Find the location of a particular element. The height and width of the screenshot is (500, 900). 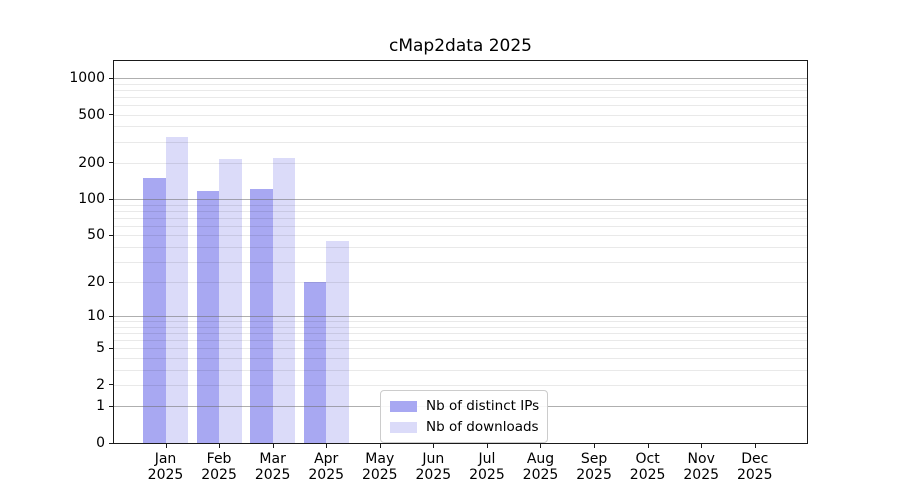

bar-apr-downloads is located at coordinates (337, 341).